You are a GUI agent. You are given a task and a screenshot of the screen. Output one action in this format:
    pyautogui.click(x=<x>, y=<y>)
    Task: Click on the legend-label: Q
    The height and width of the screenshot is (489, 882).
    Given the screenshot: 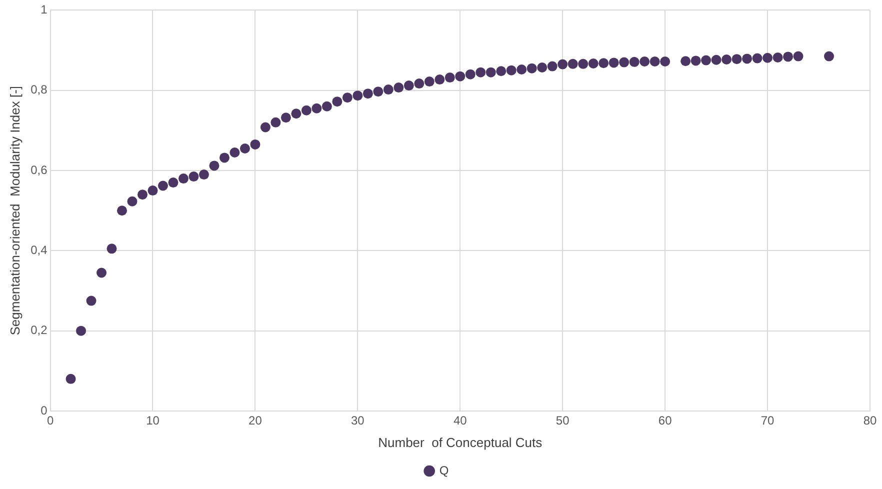 What is the action you would take?
    pyautogui.click(x=444, y=470)
    